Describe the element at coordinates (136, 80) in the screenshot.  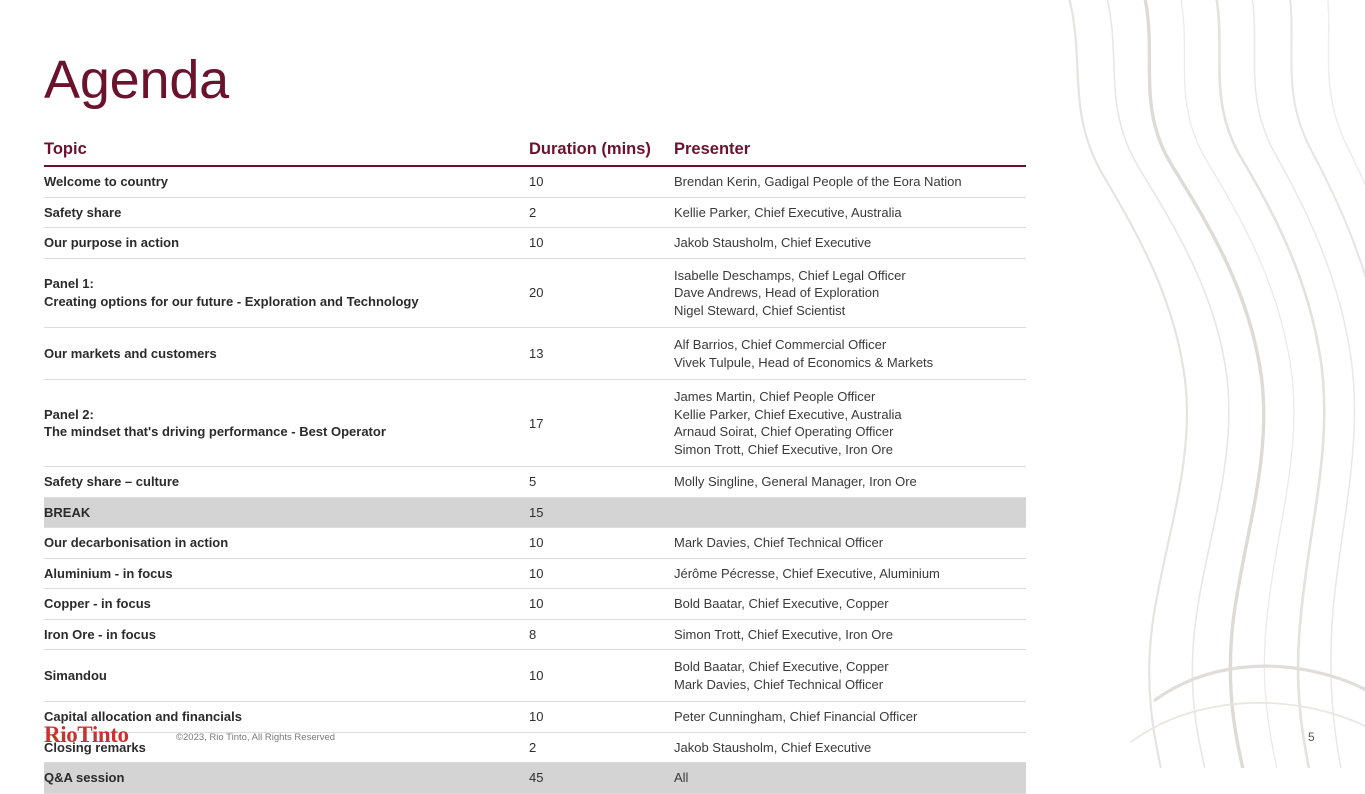
I see `page-title: Agenda` at that location.